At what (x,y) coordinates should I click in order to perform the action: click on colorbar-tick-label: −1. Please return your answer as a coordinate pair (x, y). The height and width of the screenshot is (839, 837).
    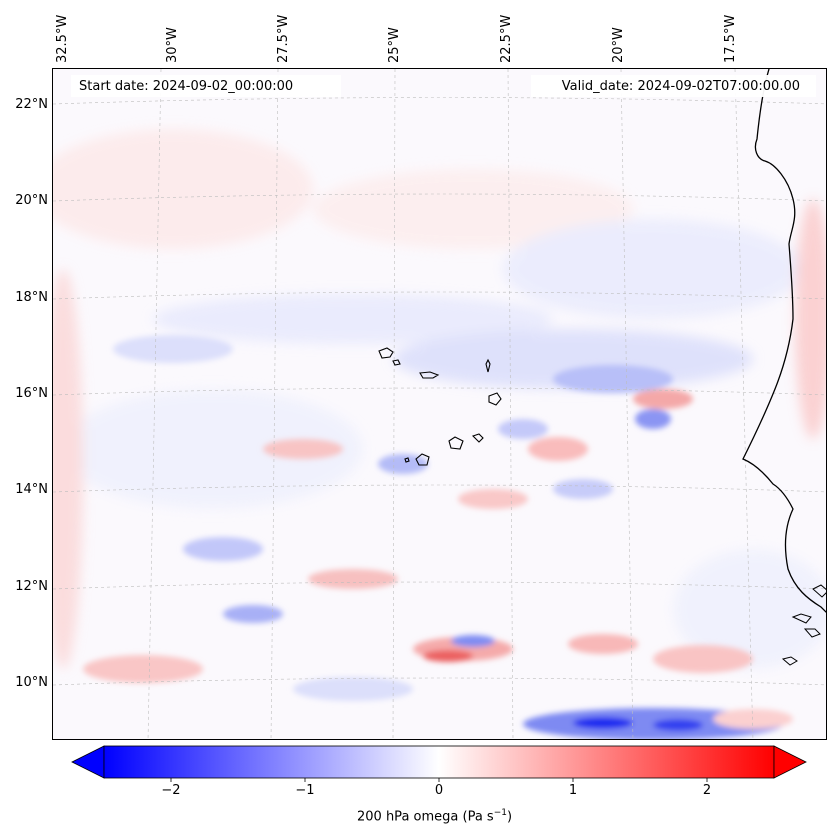
    Looking at the image, I should click on (305, 790).